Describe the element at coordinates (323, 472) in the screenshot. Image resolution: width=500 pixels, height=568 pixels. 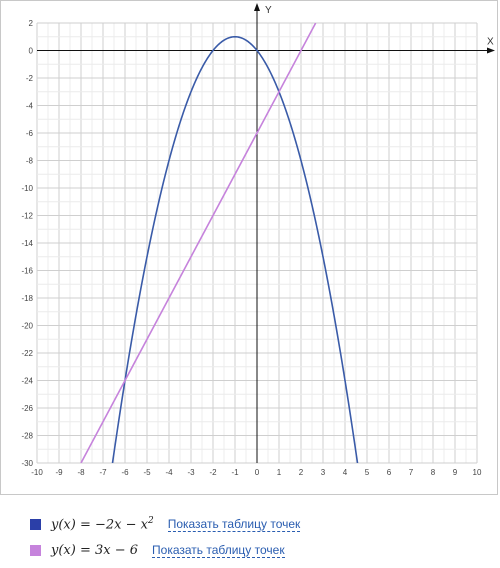
I see `x-tick-label: 3` at that location.